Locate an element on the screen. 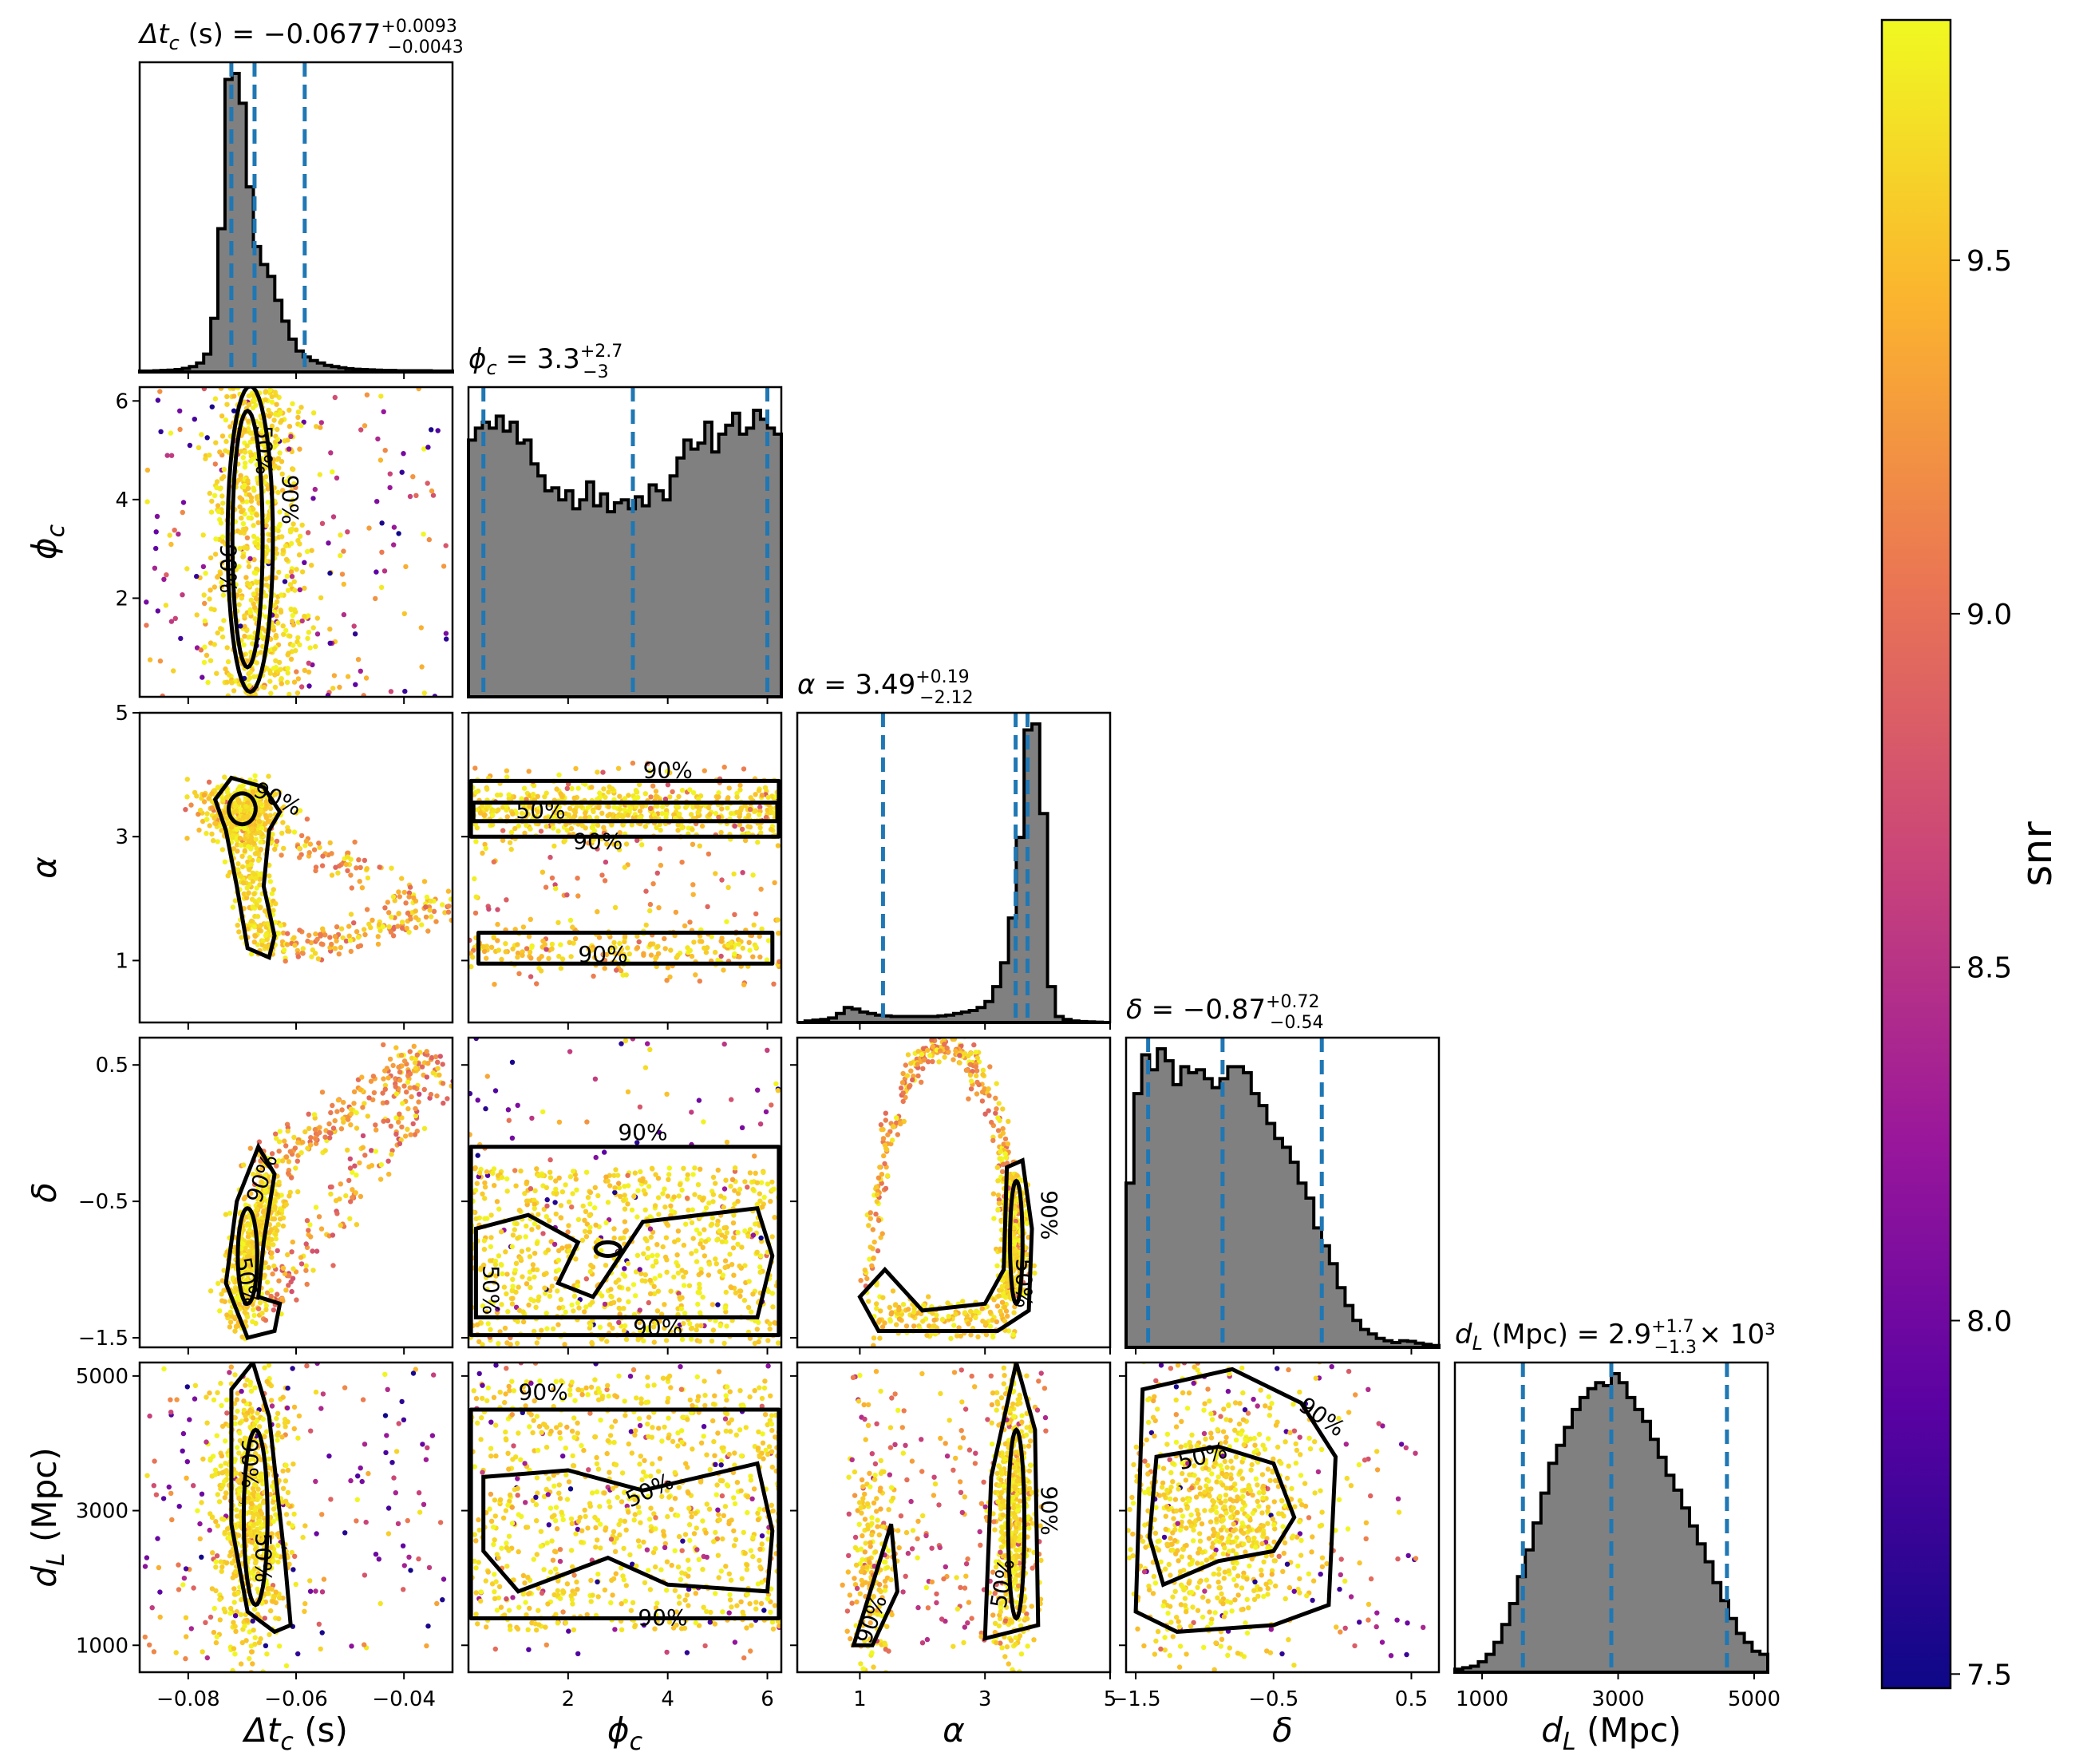  contour-label: 50% is located at coordinates (265, 450).